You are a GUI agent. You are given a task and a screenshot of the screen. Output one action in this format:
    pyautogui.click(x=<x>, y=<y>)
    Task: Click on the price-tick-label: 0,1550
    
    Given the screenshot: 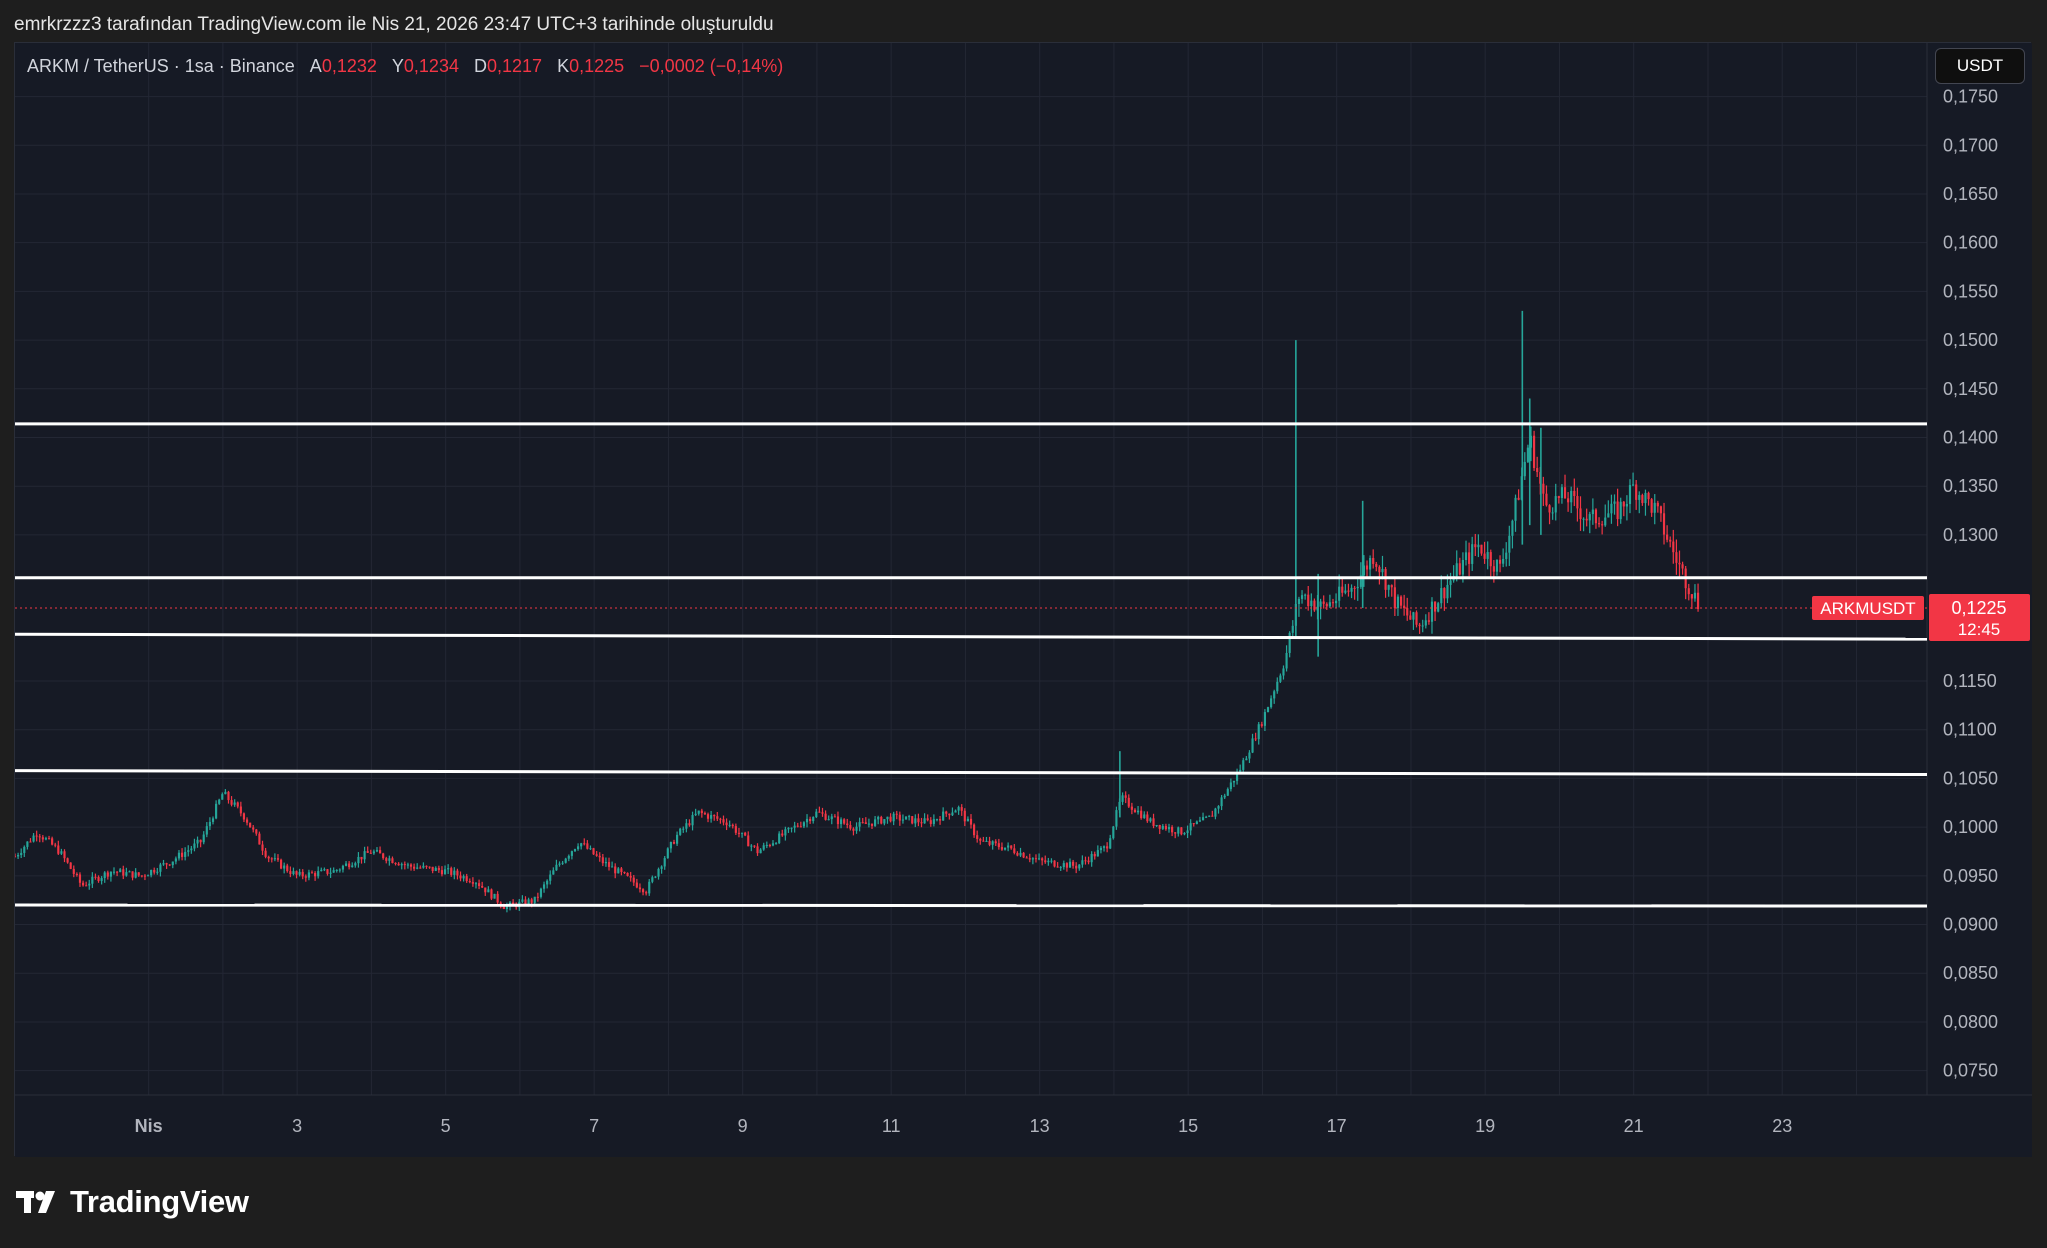 What is the action you would take?
    pyautogui.click(x=1970, y=291)
    